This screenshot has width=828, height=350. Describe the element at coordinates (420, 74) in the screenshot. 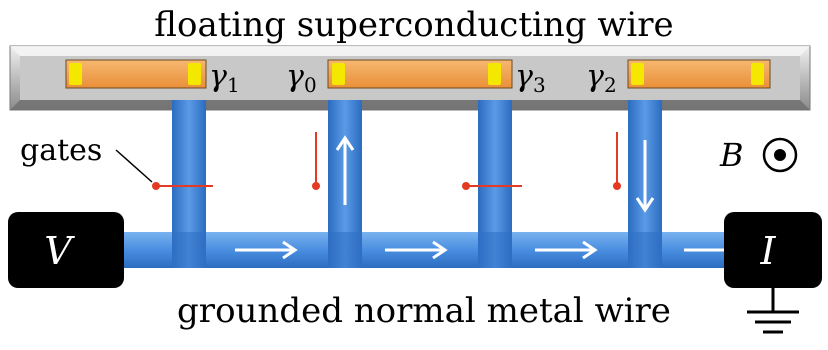

I see `island-middle` at that location.